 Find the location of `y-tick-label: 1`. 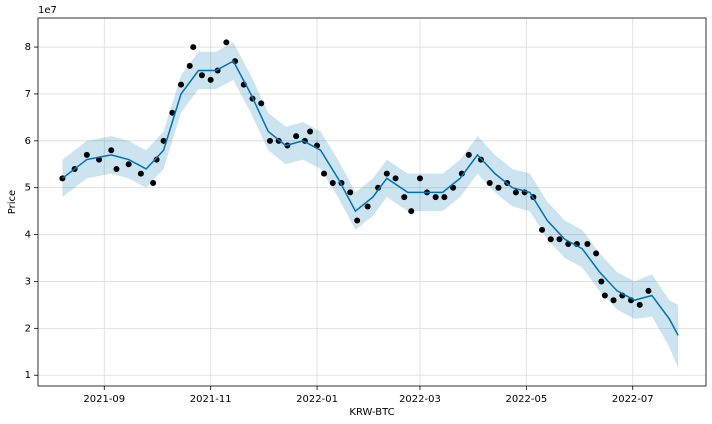

y-tick-label: 1 is located at coordinates (28, 375).